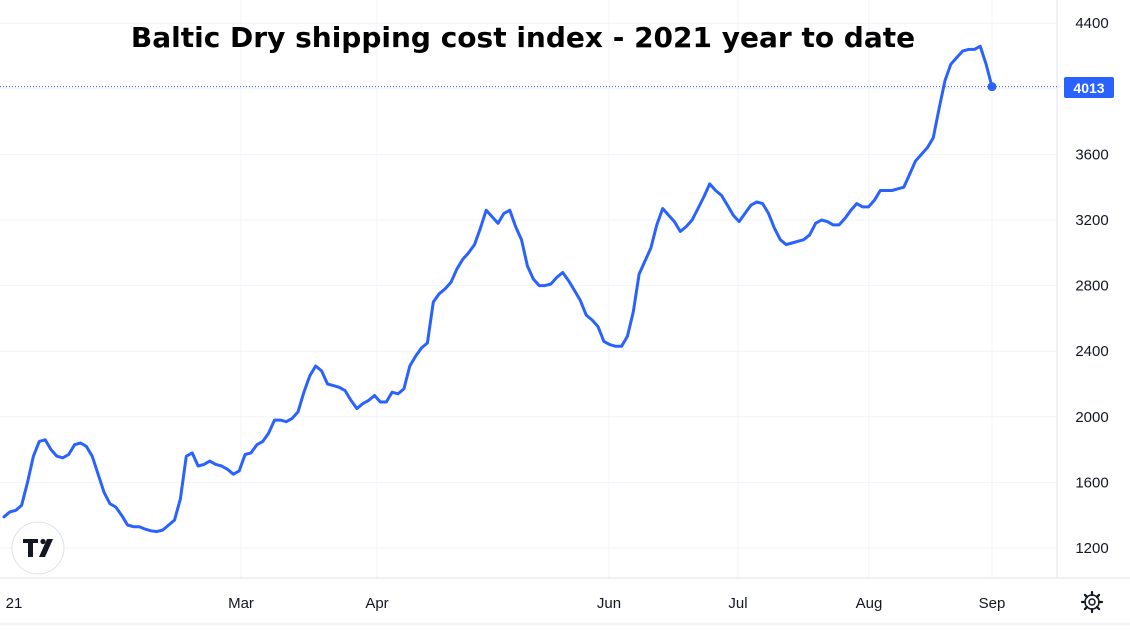 Image resolution: width=1130 pixels, height=634 pixels. What do you see at coordinates (737, 603) in the screenshot?
I see `x-tick-label: Jul` at bounding box center [737, 603].